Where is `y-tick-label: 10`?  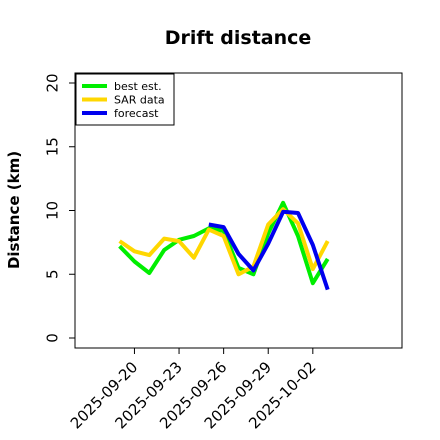
y-tick-label: 10 is located at coordinates (52, 210).